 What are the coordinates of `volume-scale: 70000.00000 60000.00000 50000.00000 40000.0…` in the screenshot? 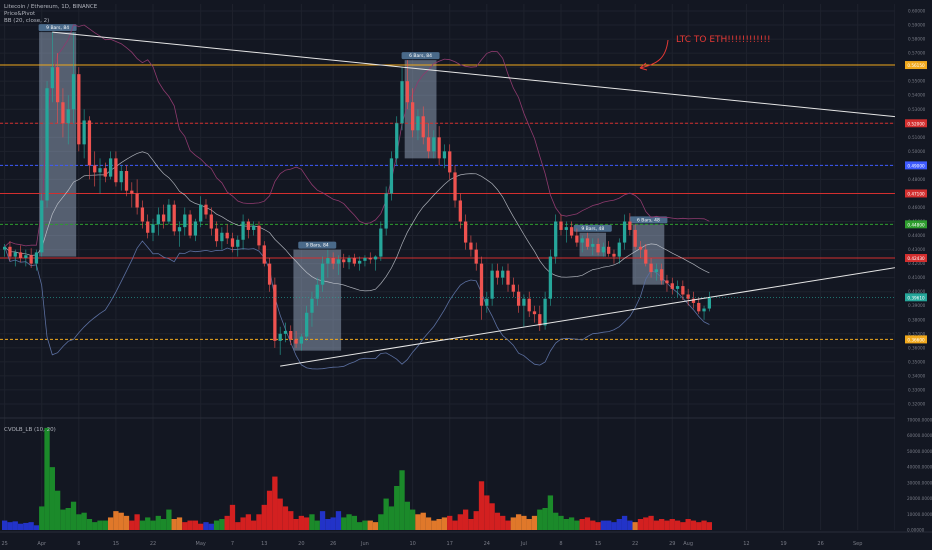 It's located at (919, 475).